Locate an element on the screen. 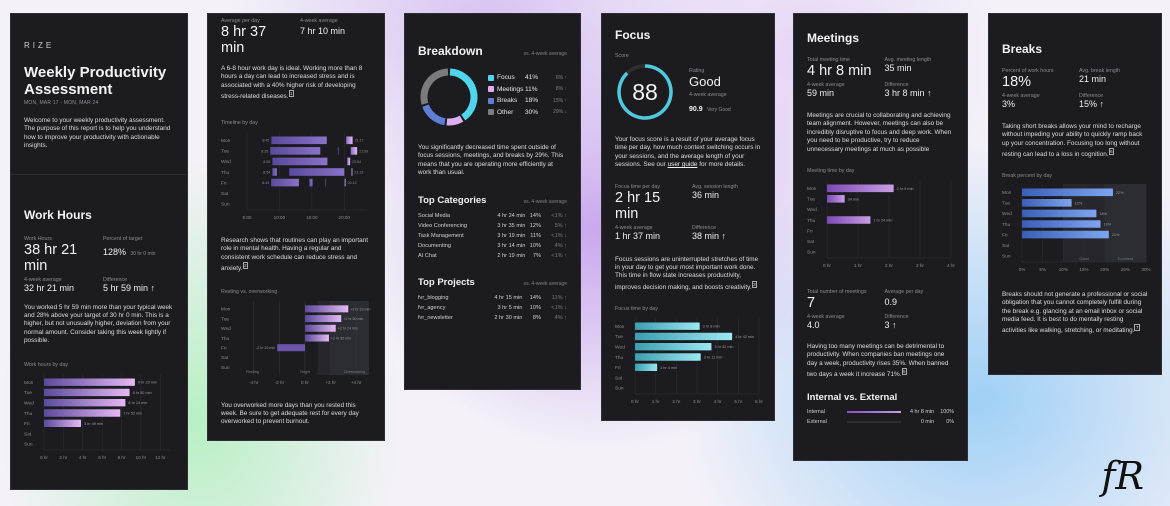  difference-label: Difference is located at coordinates (115, 279).